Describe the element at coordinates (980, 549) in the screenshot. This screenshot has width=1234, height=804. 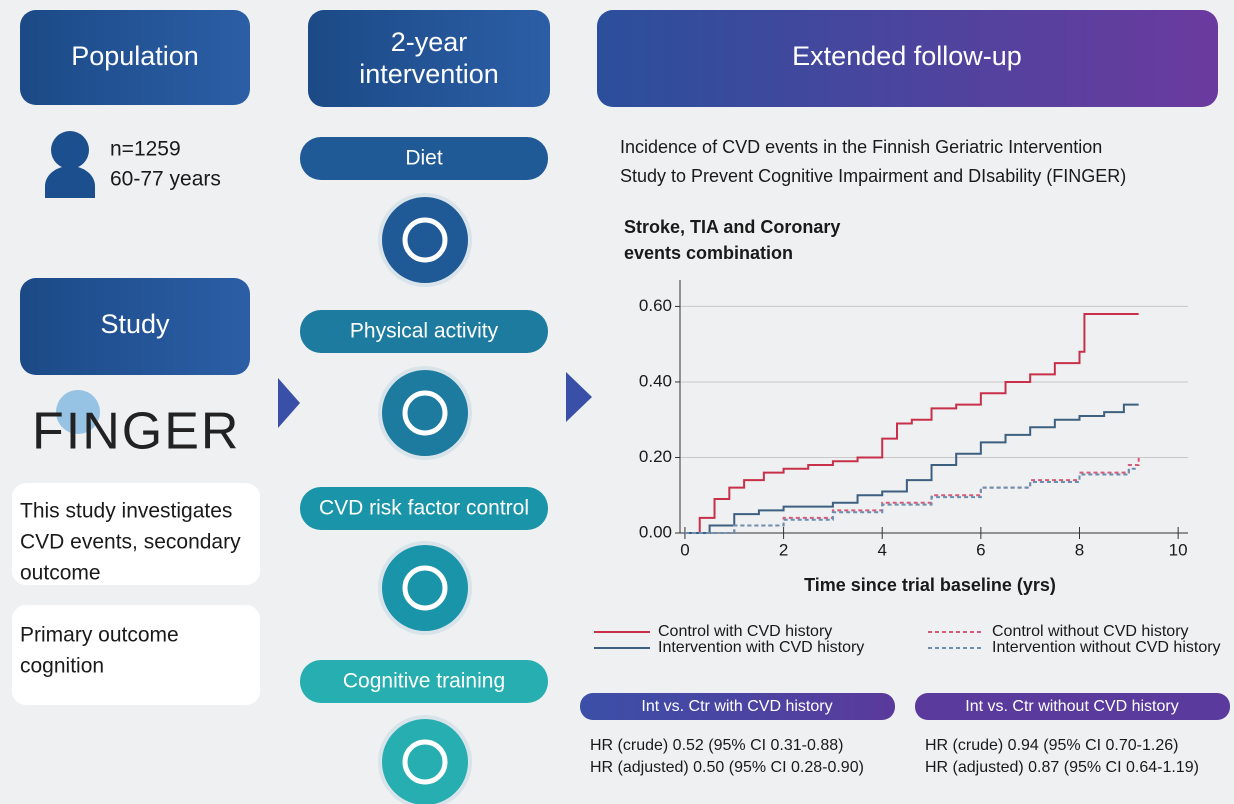
I see `x-tick-label: 6` at that location.